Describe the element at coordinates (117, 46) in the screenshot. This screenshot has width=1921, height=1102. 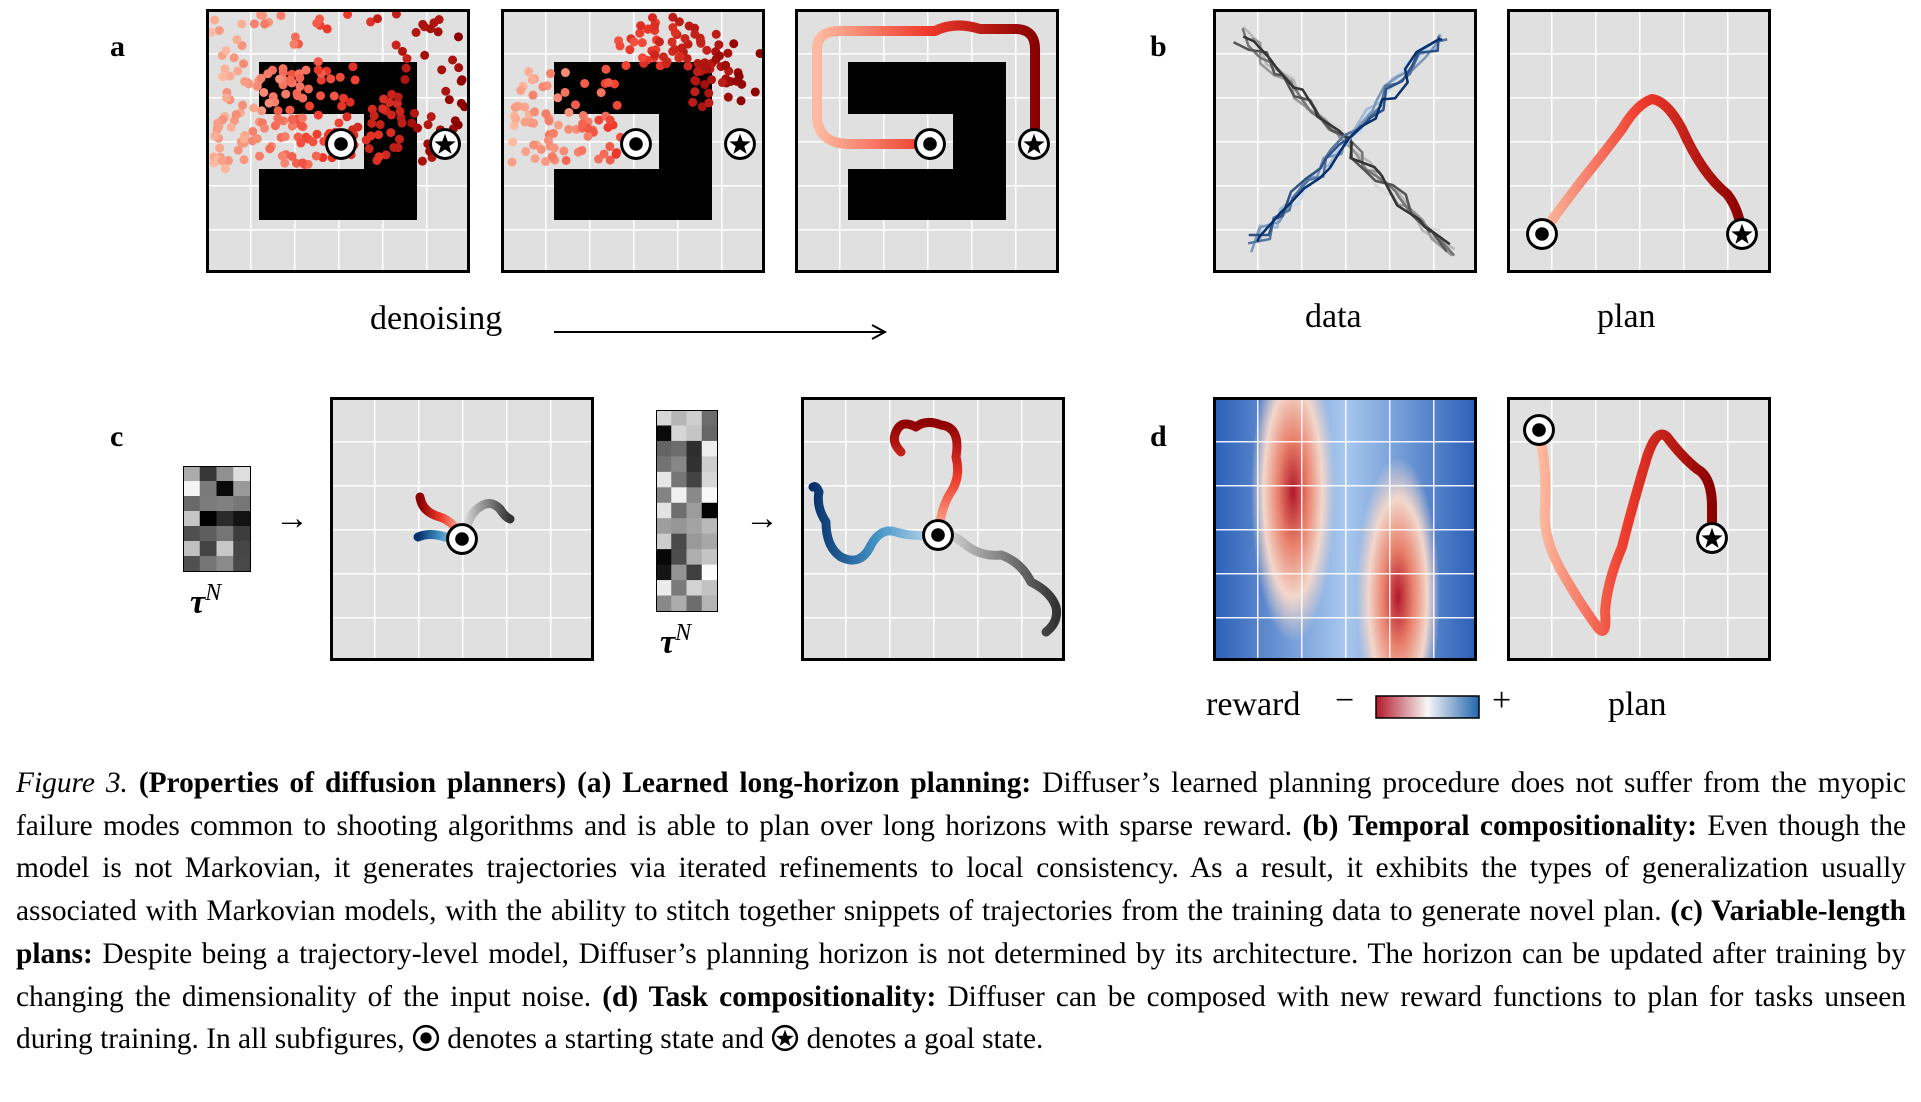
I see `panel-label-a: a` at that location.